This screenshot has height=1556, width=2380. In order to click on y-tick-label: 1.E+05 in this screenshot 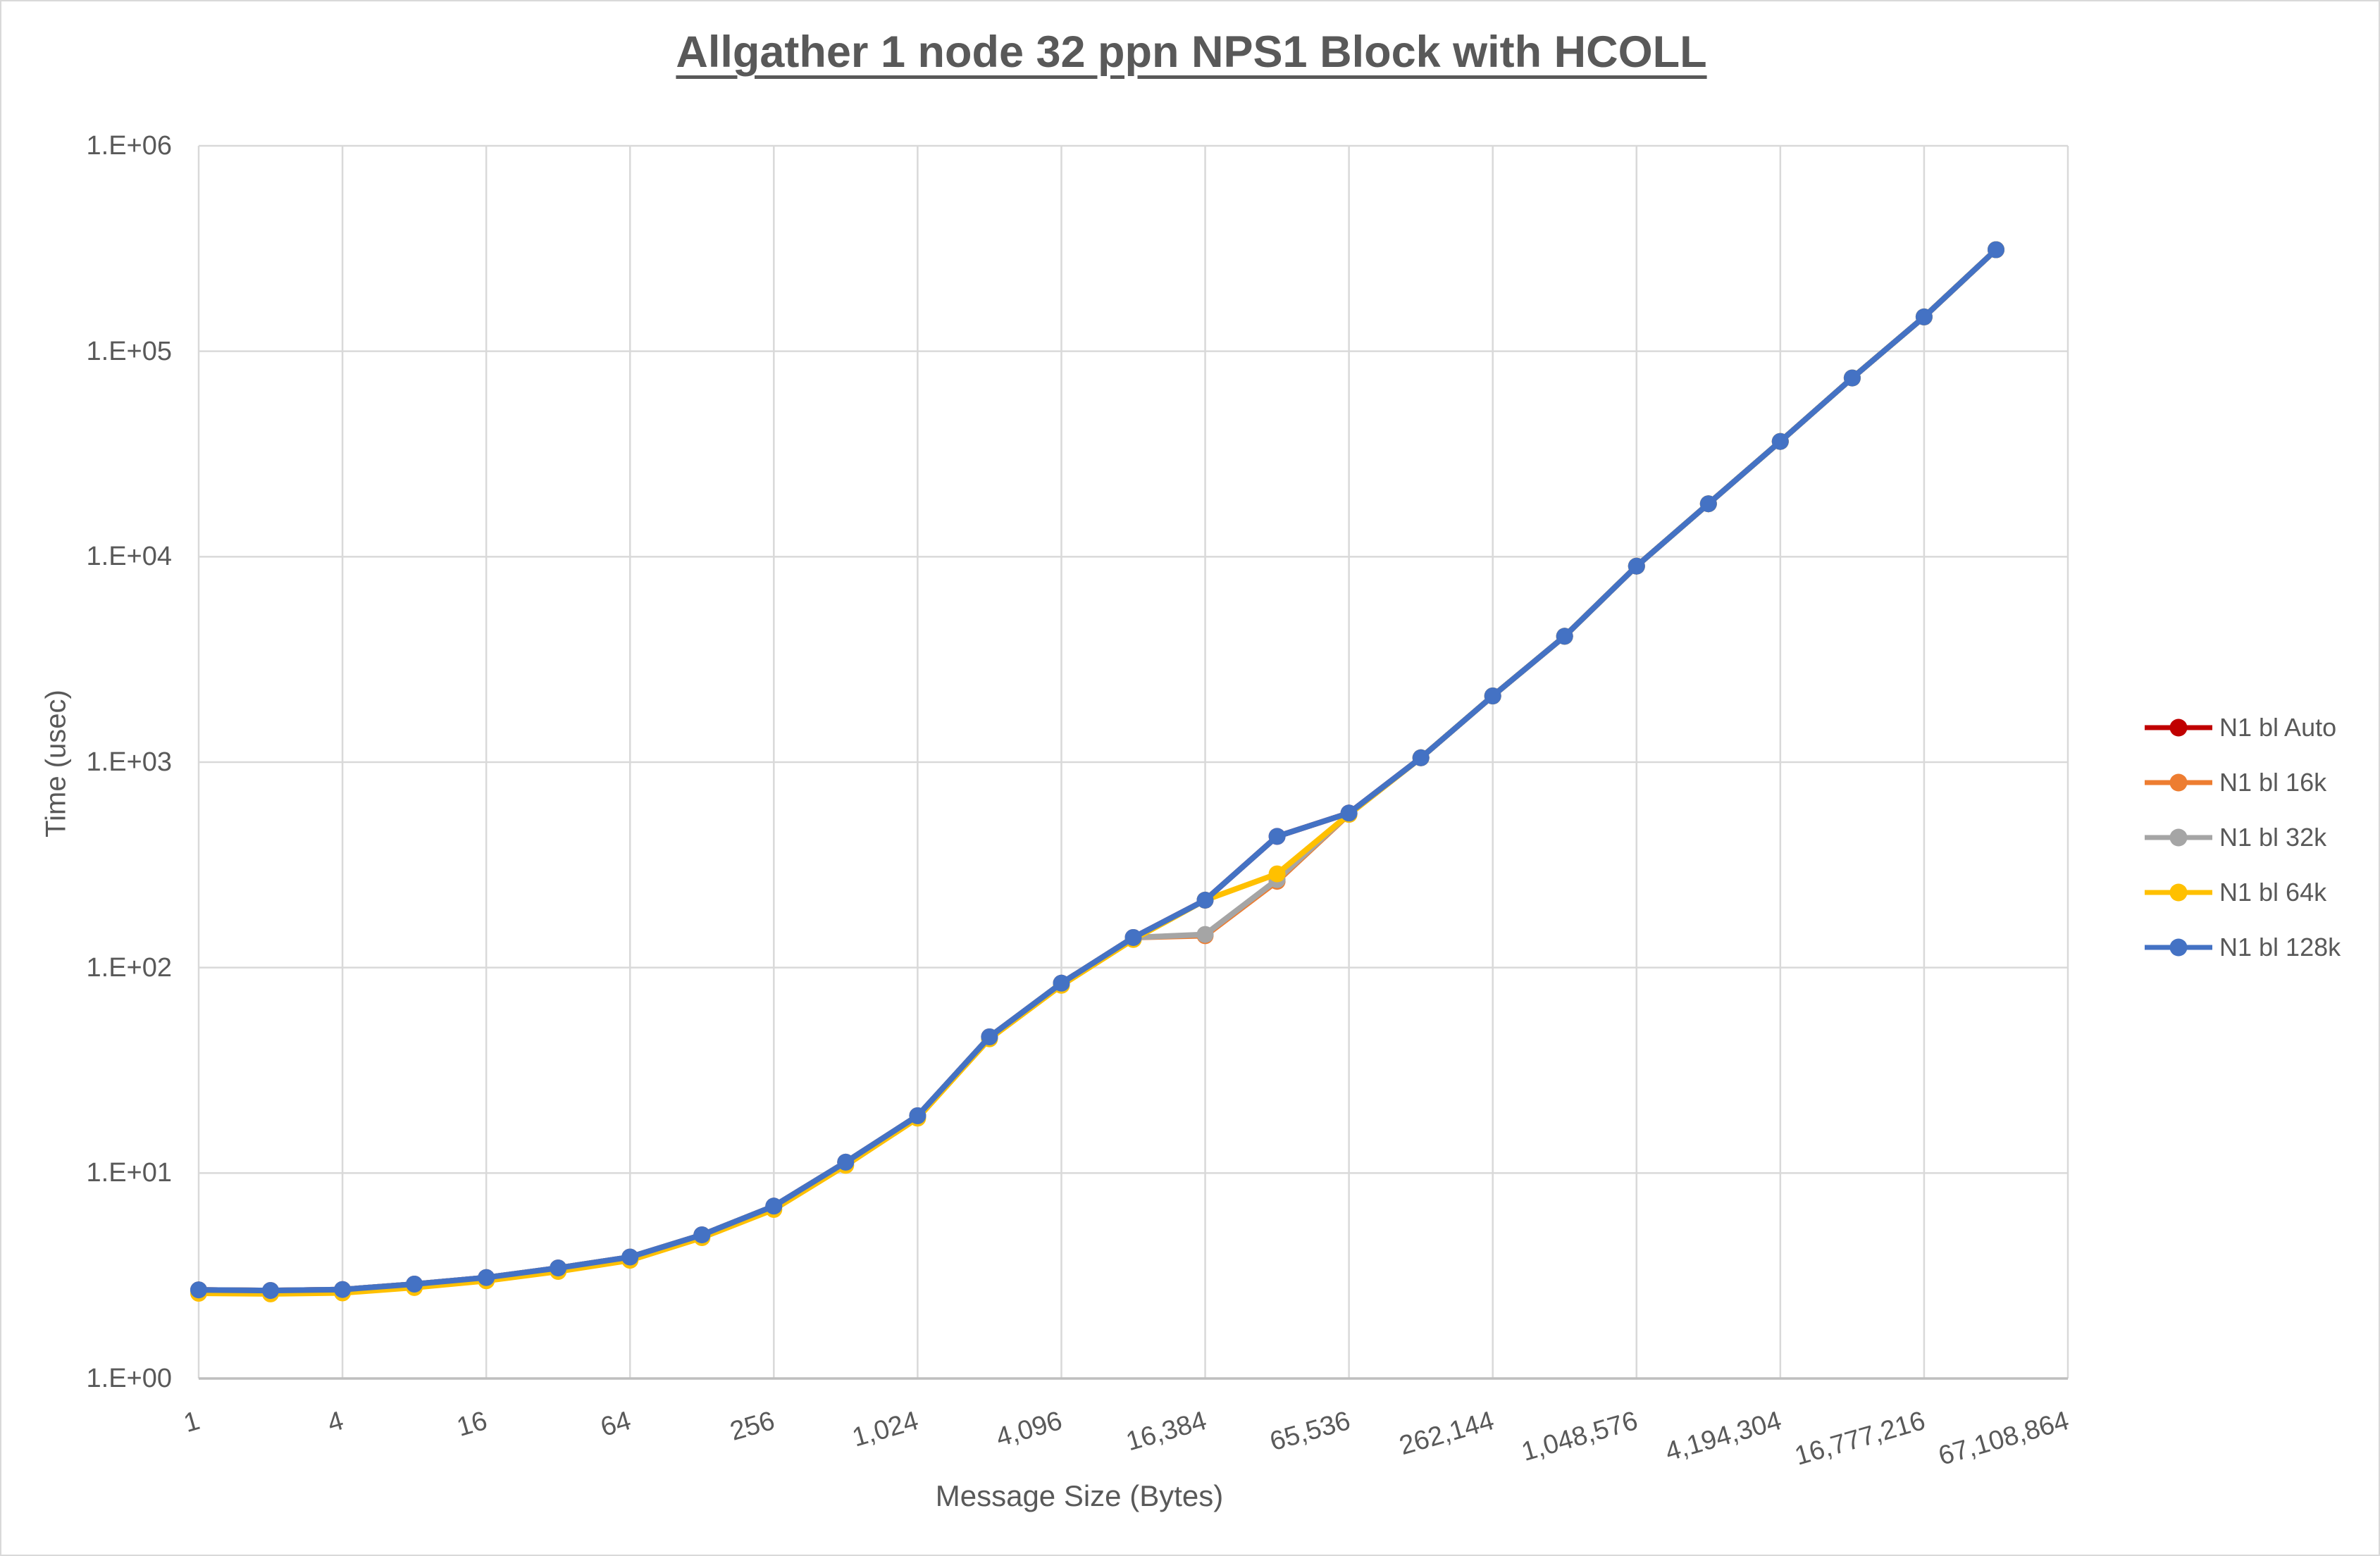, I will do `click(129, 351)`.